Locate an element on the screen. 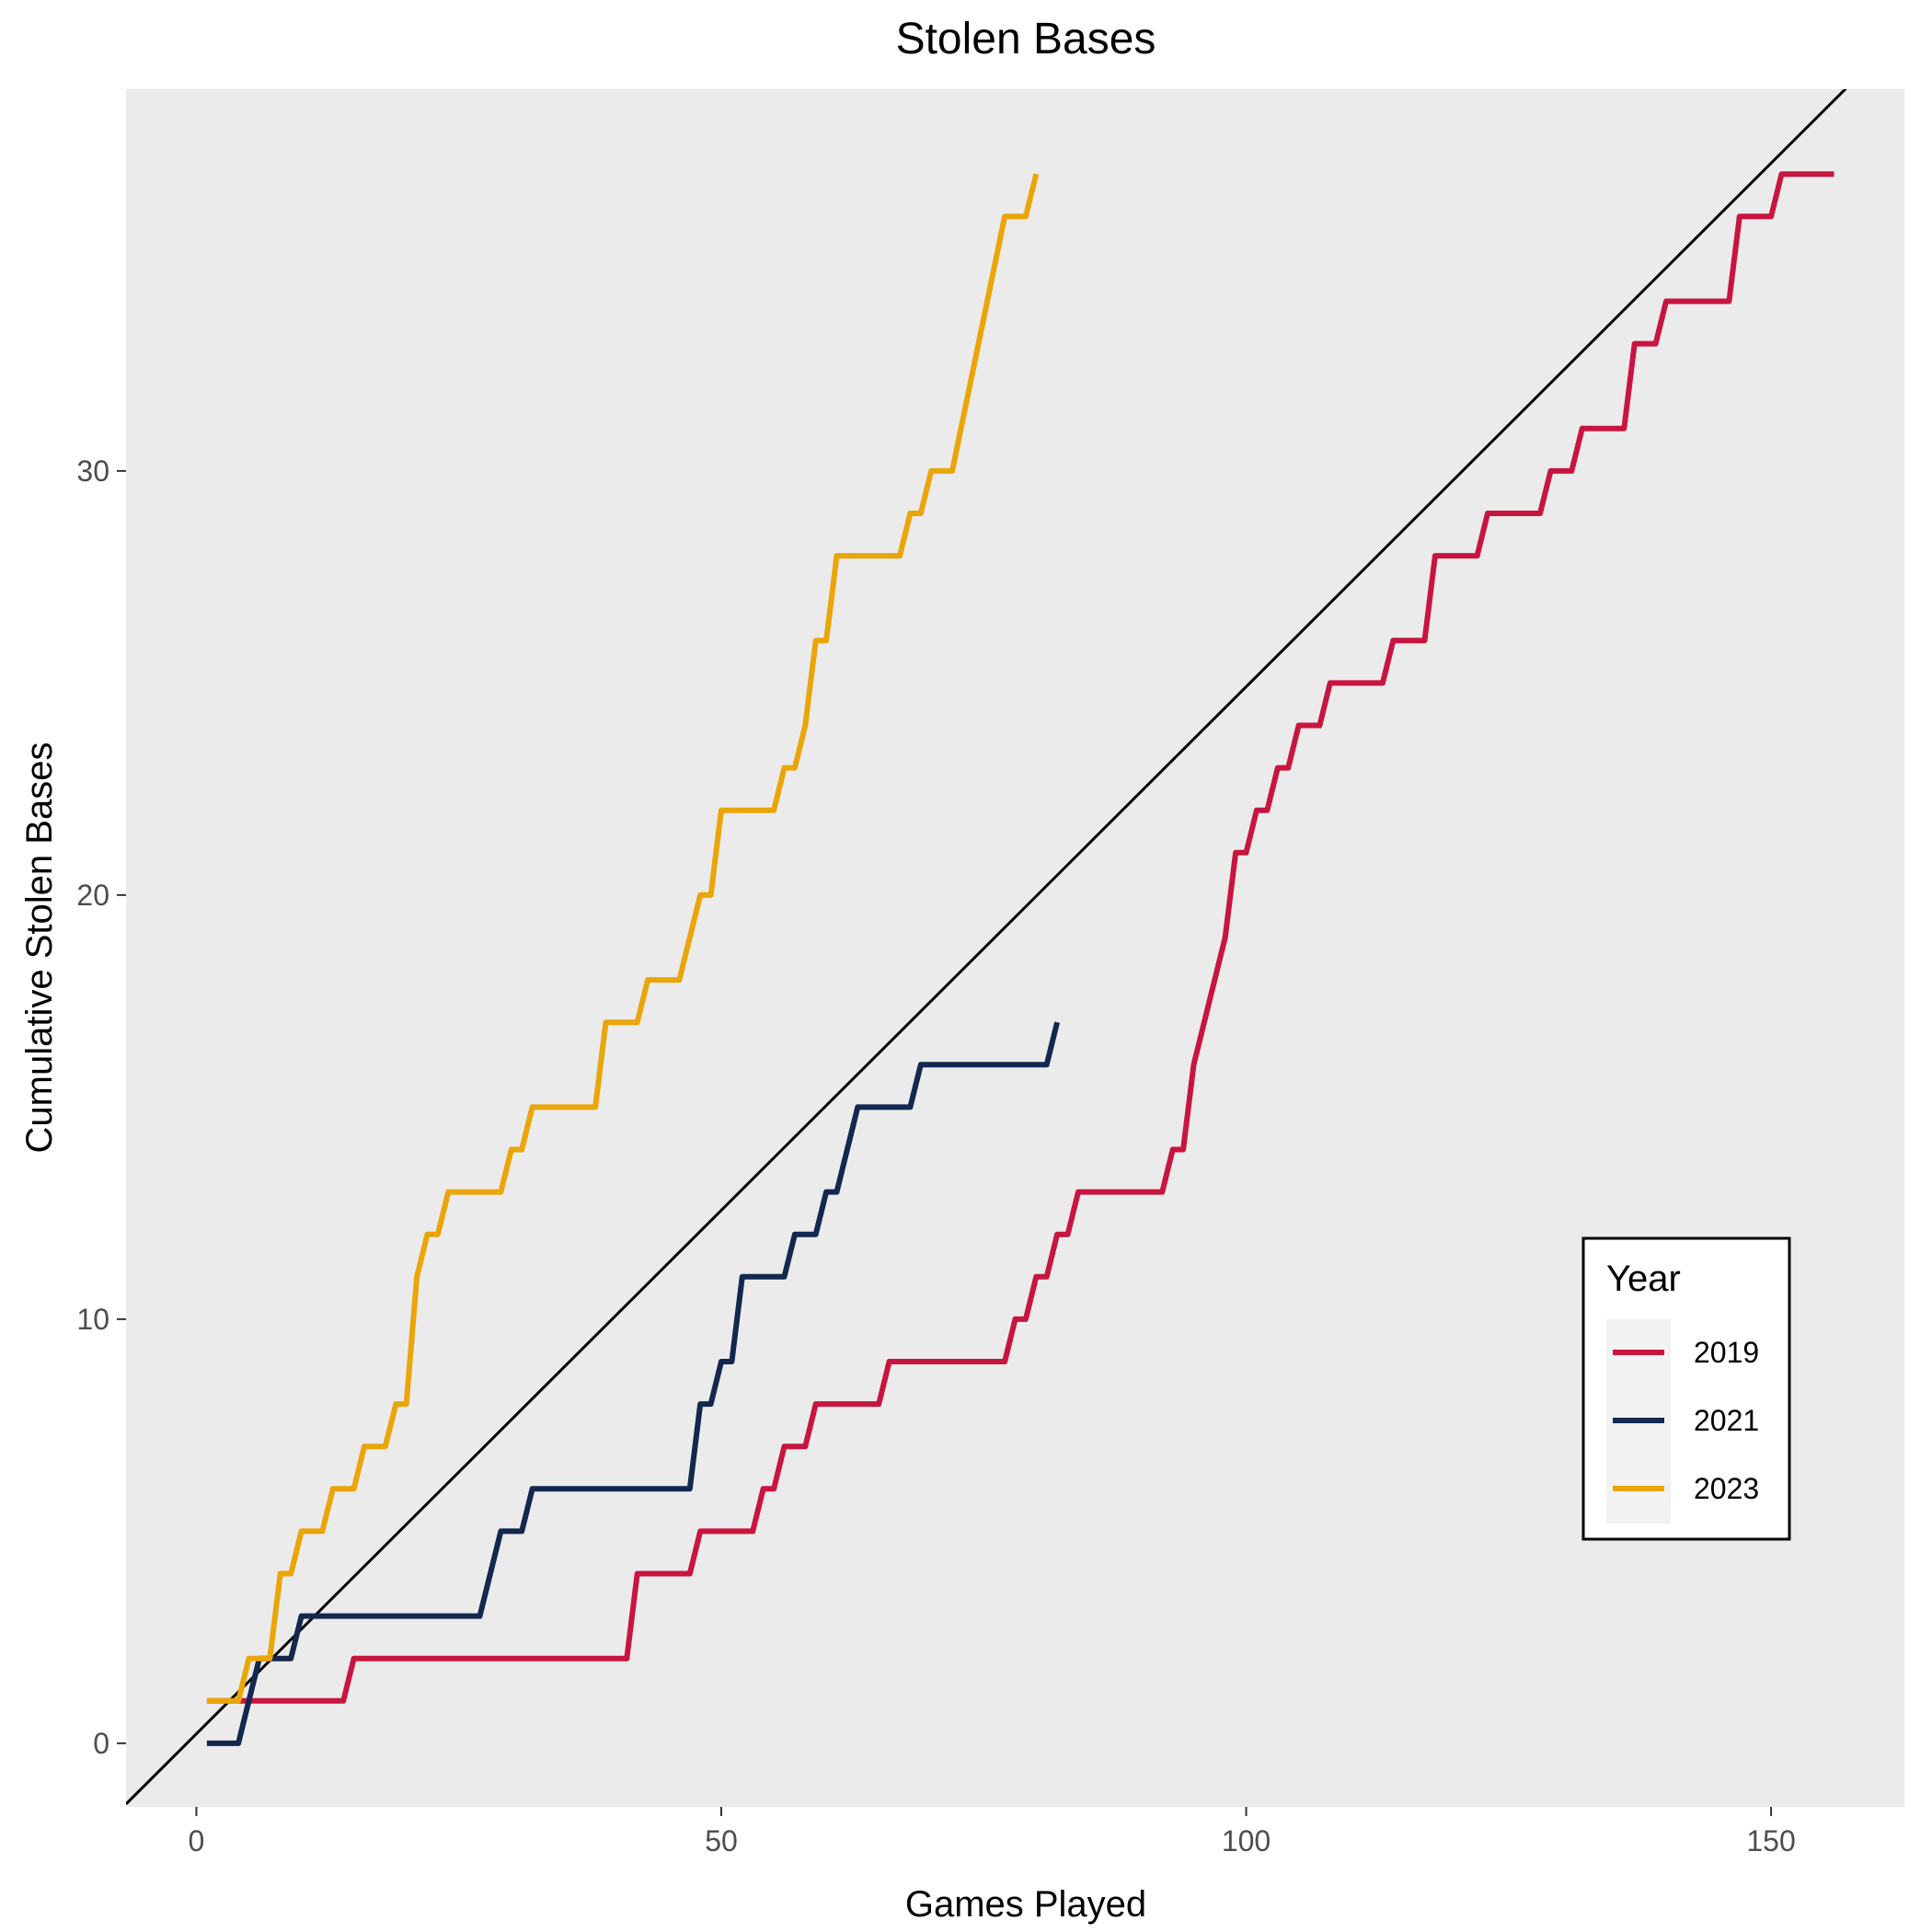  chart-title: Stolen Bases is located at coordinates (1026, 39).